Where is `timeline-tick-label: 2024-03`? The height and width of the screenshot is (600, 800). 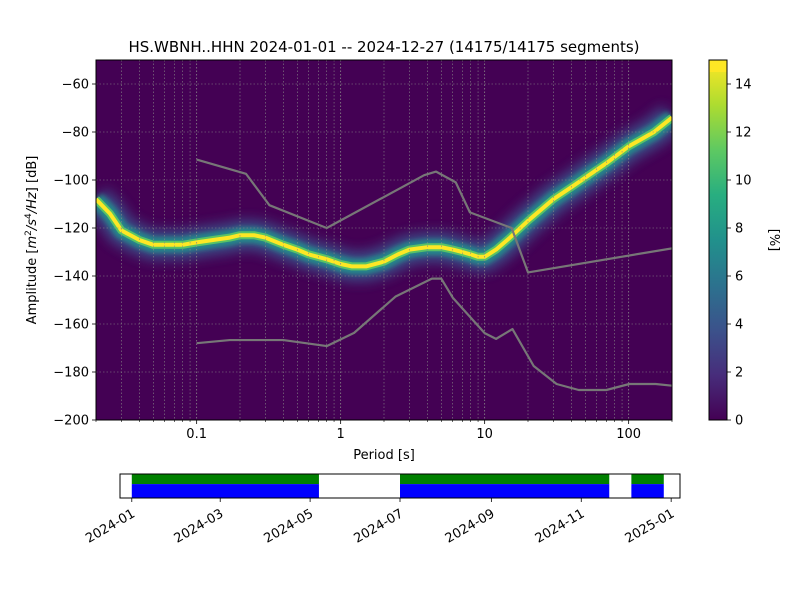 timeline-tick-label: 2024-03 is located at coordinates (199, 526).